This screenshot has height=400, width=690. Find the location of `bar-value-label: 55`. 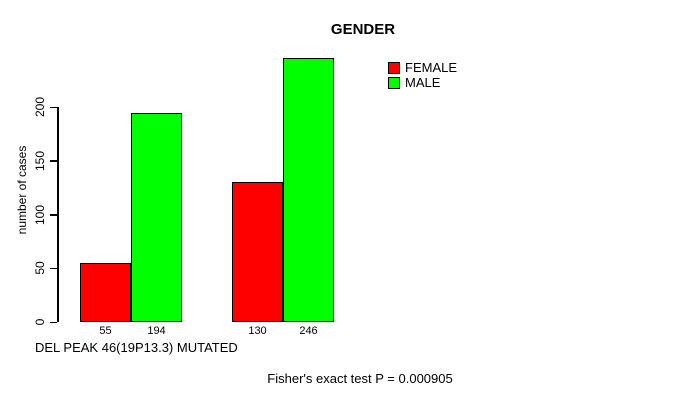

bar-value-label: 55 is located at coordinates (105, 331).